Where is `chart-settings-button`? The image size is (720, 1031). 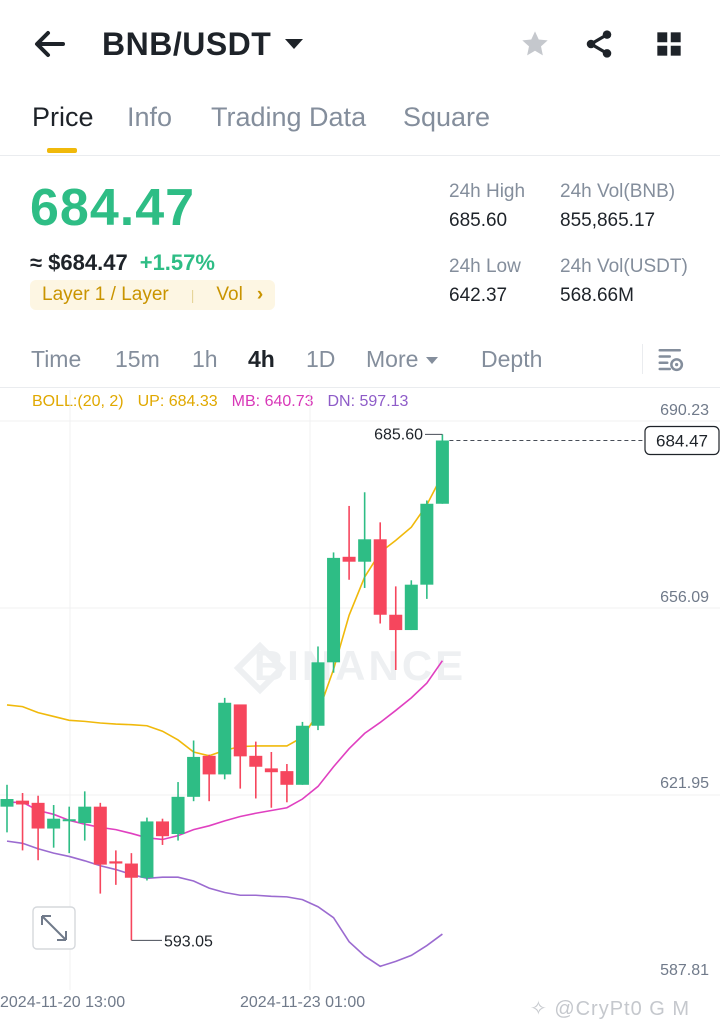
chart-settings-button is located at coordinates (672, 359).